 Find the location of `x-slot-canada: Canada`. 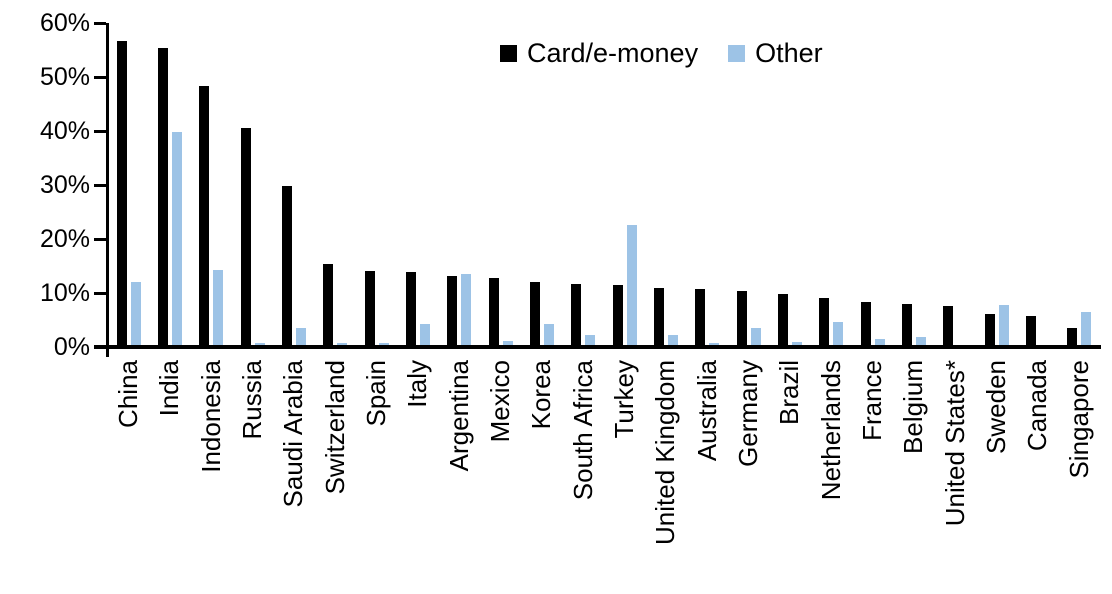

x-slot-canada: Canada is located at coordinates (1037, 452).